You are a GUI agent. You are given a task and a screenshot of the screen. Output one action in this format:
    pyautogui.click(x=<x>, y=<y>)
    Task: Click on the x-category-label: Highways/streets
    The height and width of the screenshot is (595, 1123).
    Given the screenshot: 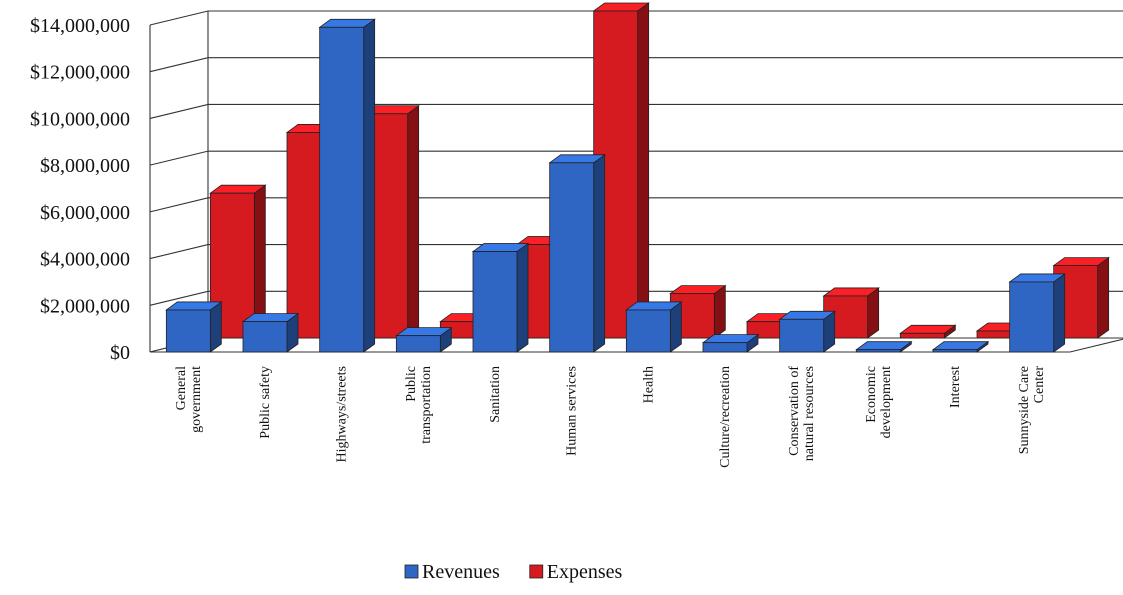 What is the action you would take?
    pyautogui.click(x=342, y=414)
    